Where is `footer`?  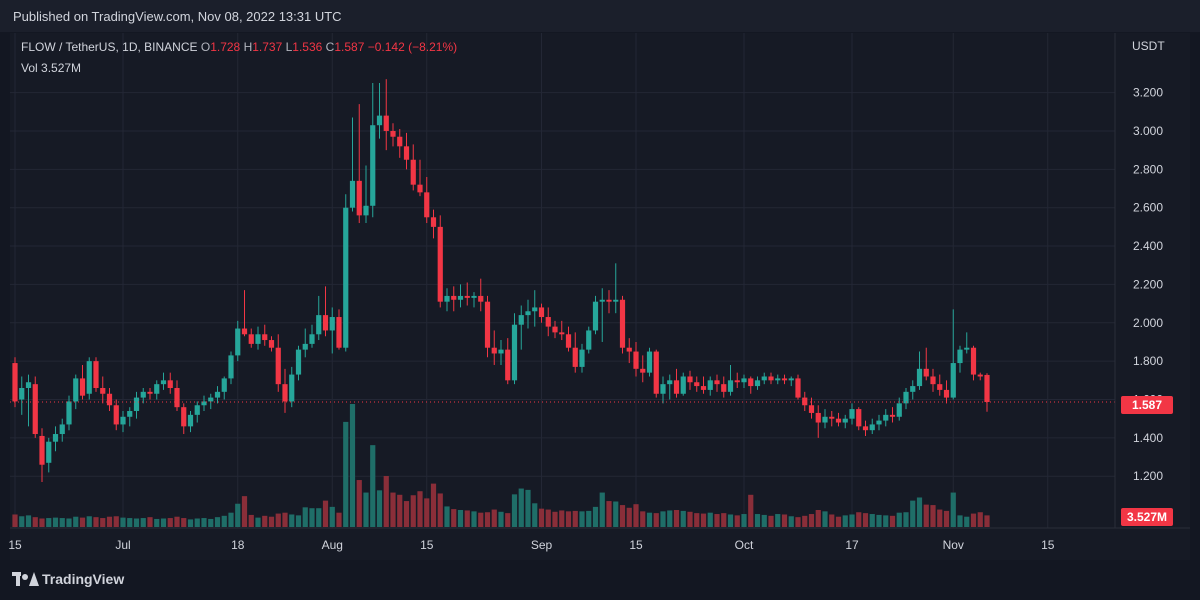
footer is located at coordinates (600, 580).